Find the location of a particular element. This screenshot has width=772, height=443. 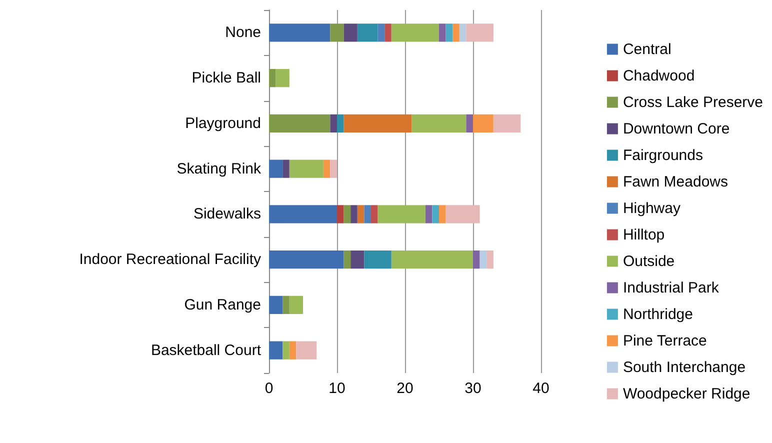

y-tick-label: None is located at coordinates (243, 33).